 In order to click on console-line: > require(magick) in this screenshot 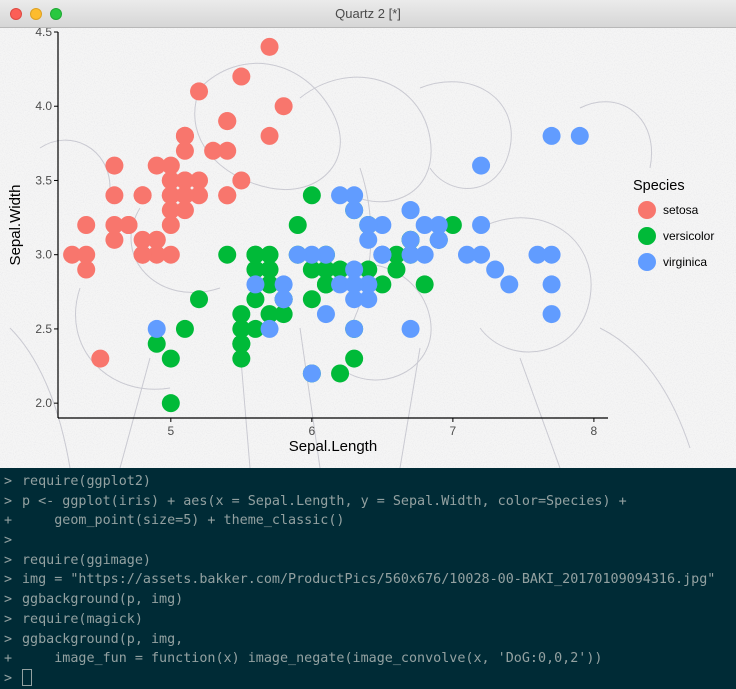, I will do `click(368, 620)`.